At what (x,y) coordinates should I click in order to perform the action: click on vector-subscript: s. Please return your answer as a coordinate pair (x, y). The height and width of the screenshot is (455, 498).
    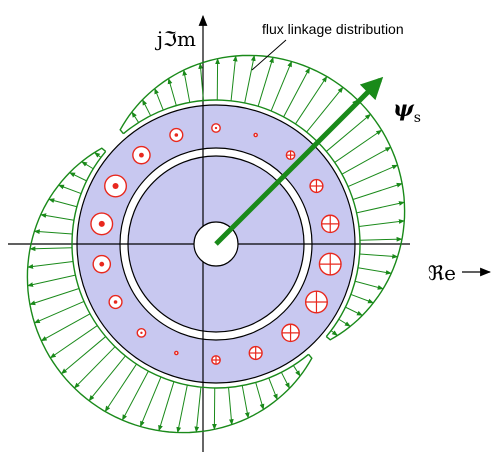
    Looking at the image, I should click on (417, 118).